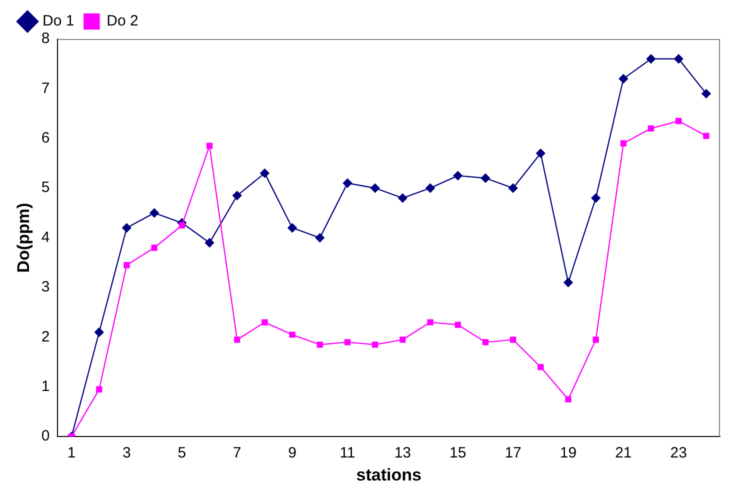 The width and height of the screenshot is (742, 490). I want to click on y-tick-label: 2, so click(45, 337).